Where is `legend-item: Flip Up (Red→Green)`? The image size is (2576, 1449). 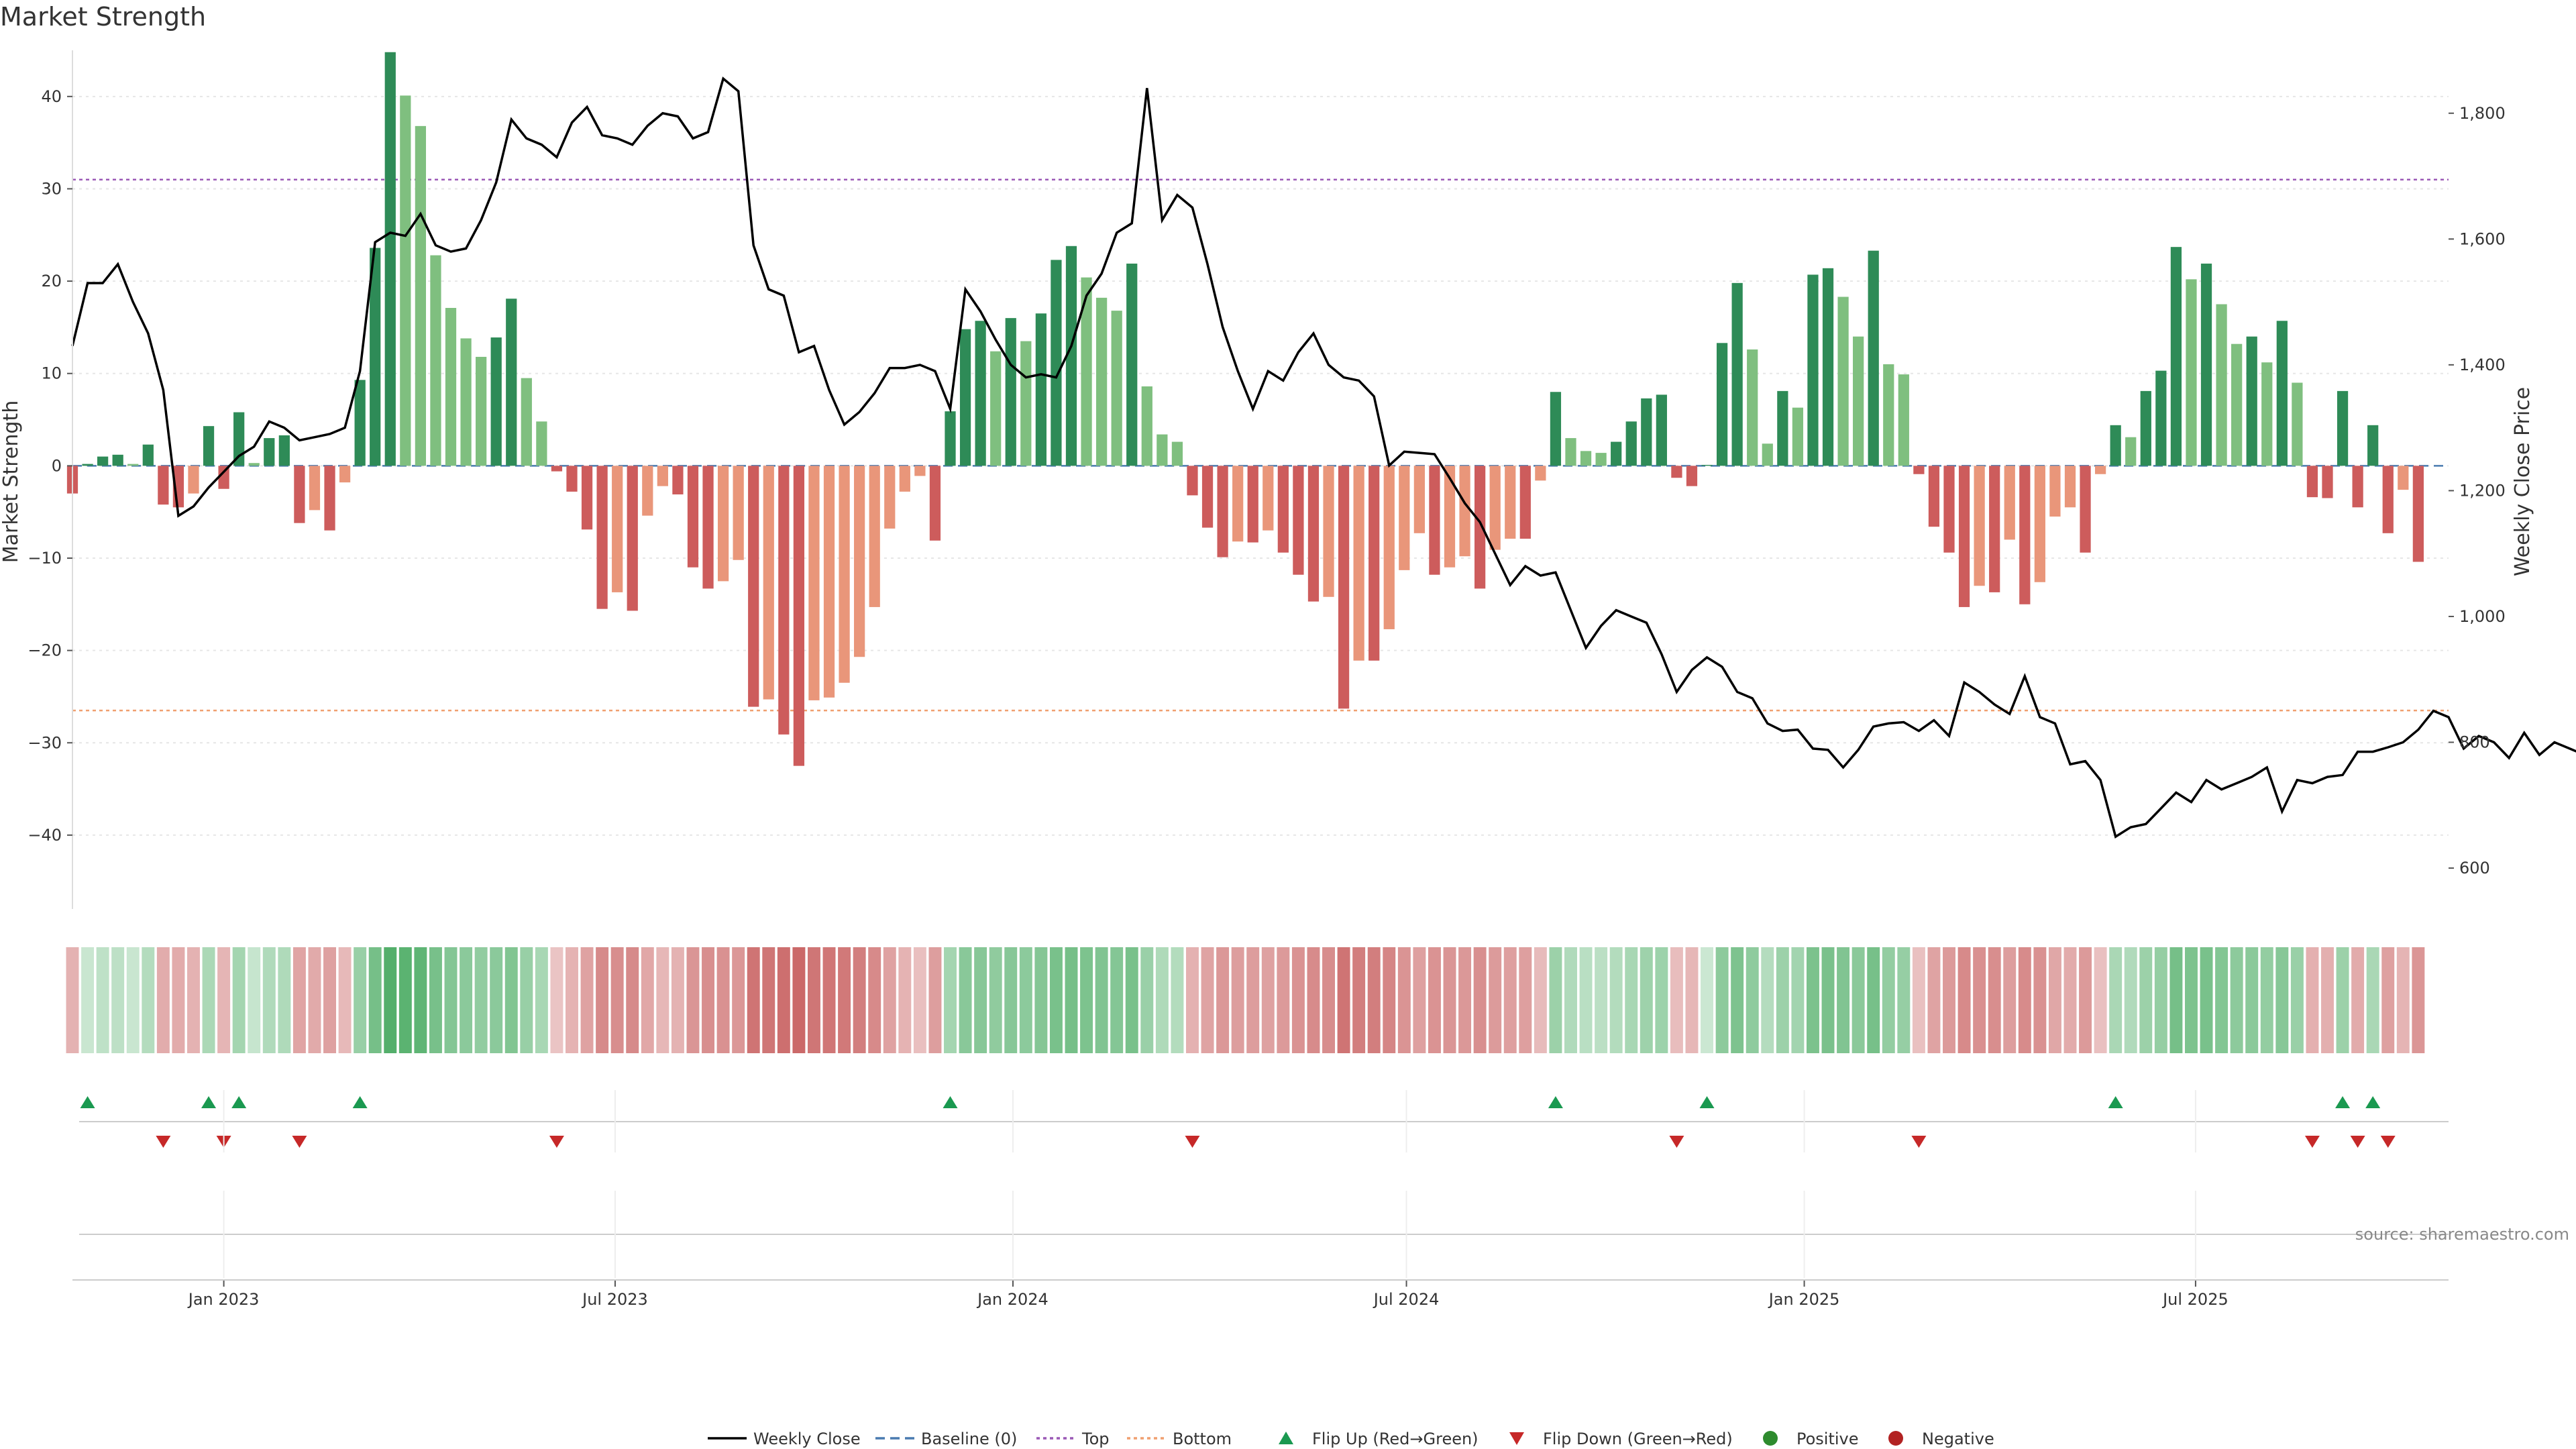
legend-item: Flip Up (Red→Green) is located at coordinates (1379, 1439).